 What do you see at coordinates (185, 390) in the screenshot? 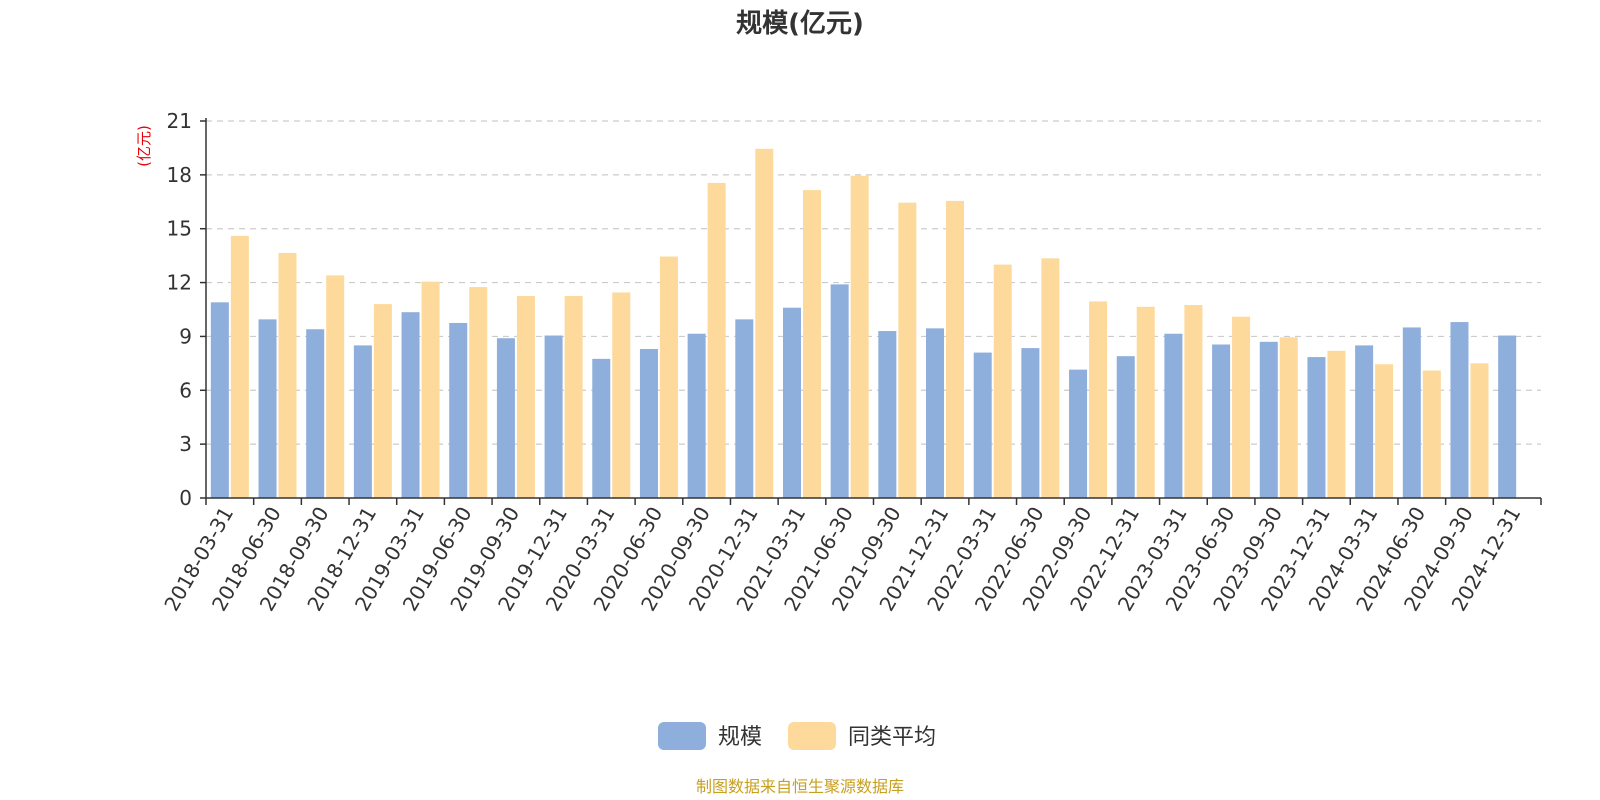
I see `y-tick-label: 6` at bounding box center [185, 390].